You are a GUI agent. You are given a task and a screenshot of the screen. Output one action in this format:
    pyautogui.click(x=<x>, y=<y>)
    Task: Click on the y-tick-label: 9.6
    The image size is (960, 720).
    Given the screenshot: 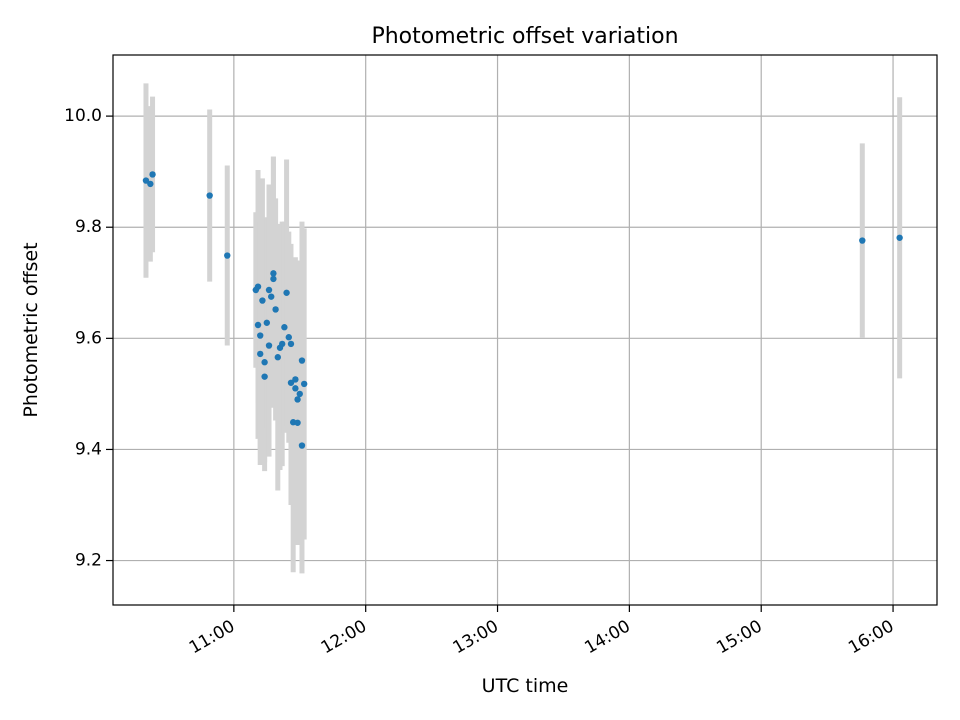 What is the action you would take?
    pyautogui.click(x=88, y=338)
    